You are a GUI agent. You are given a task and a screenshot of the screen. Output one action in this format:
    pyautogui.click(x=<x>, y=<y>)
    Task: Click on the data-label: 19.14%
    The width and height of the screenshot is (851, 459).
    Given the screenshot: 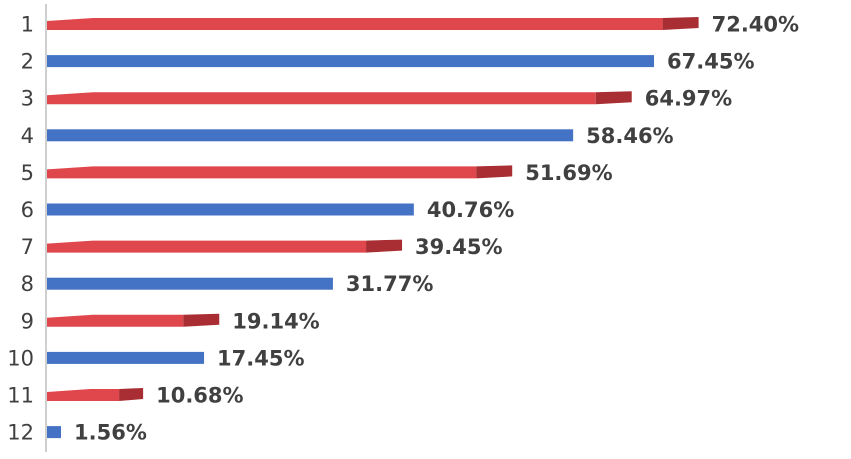 What is the action you would take?
    pyautogui.click(x=275, y=321)
    